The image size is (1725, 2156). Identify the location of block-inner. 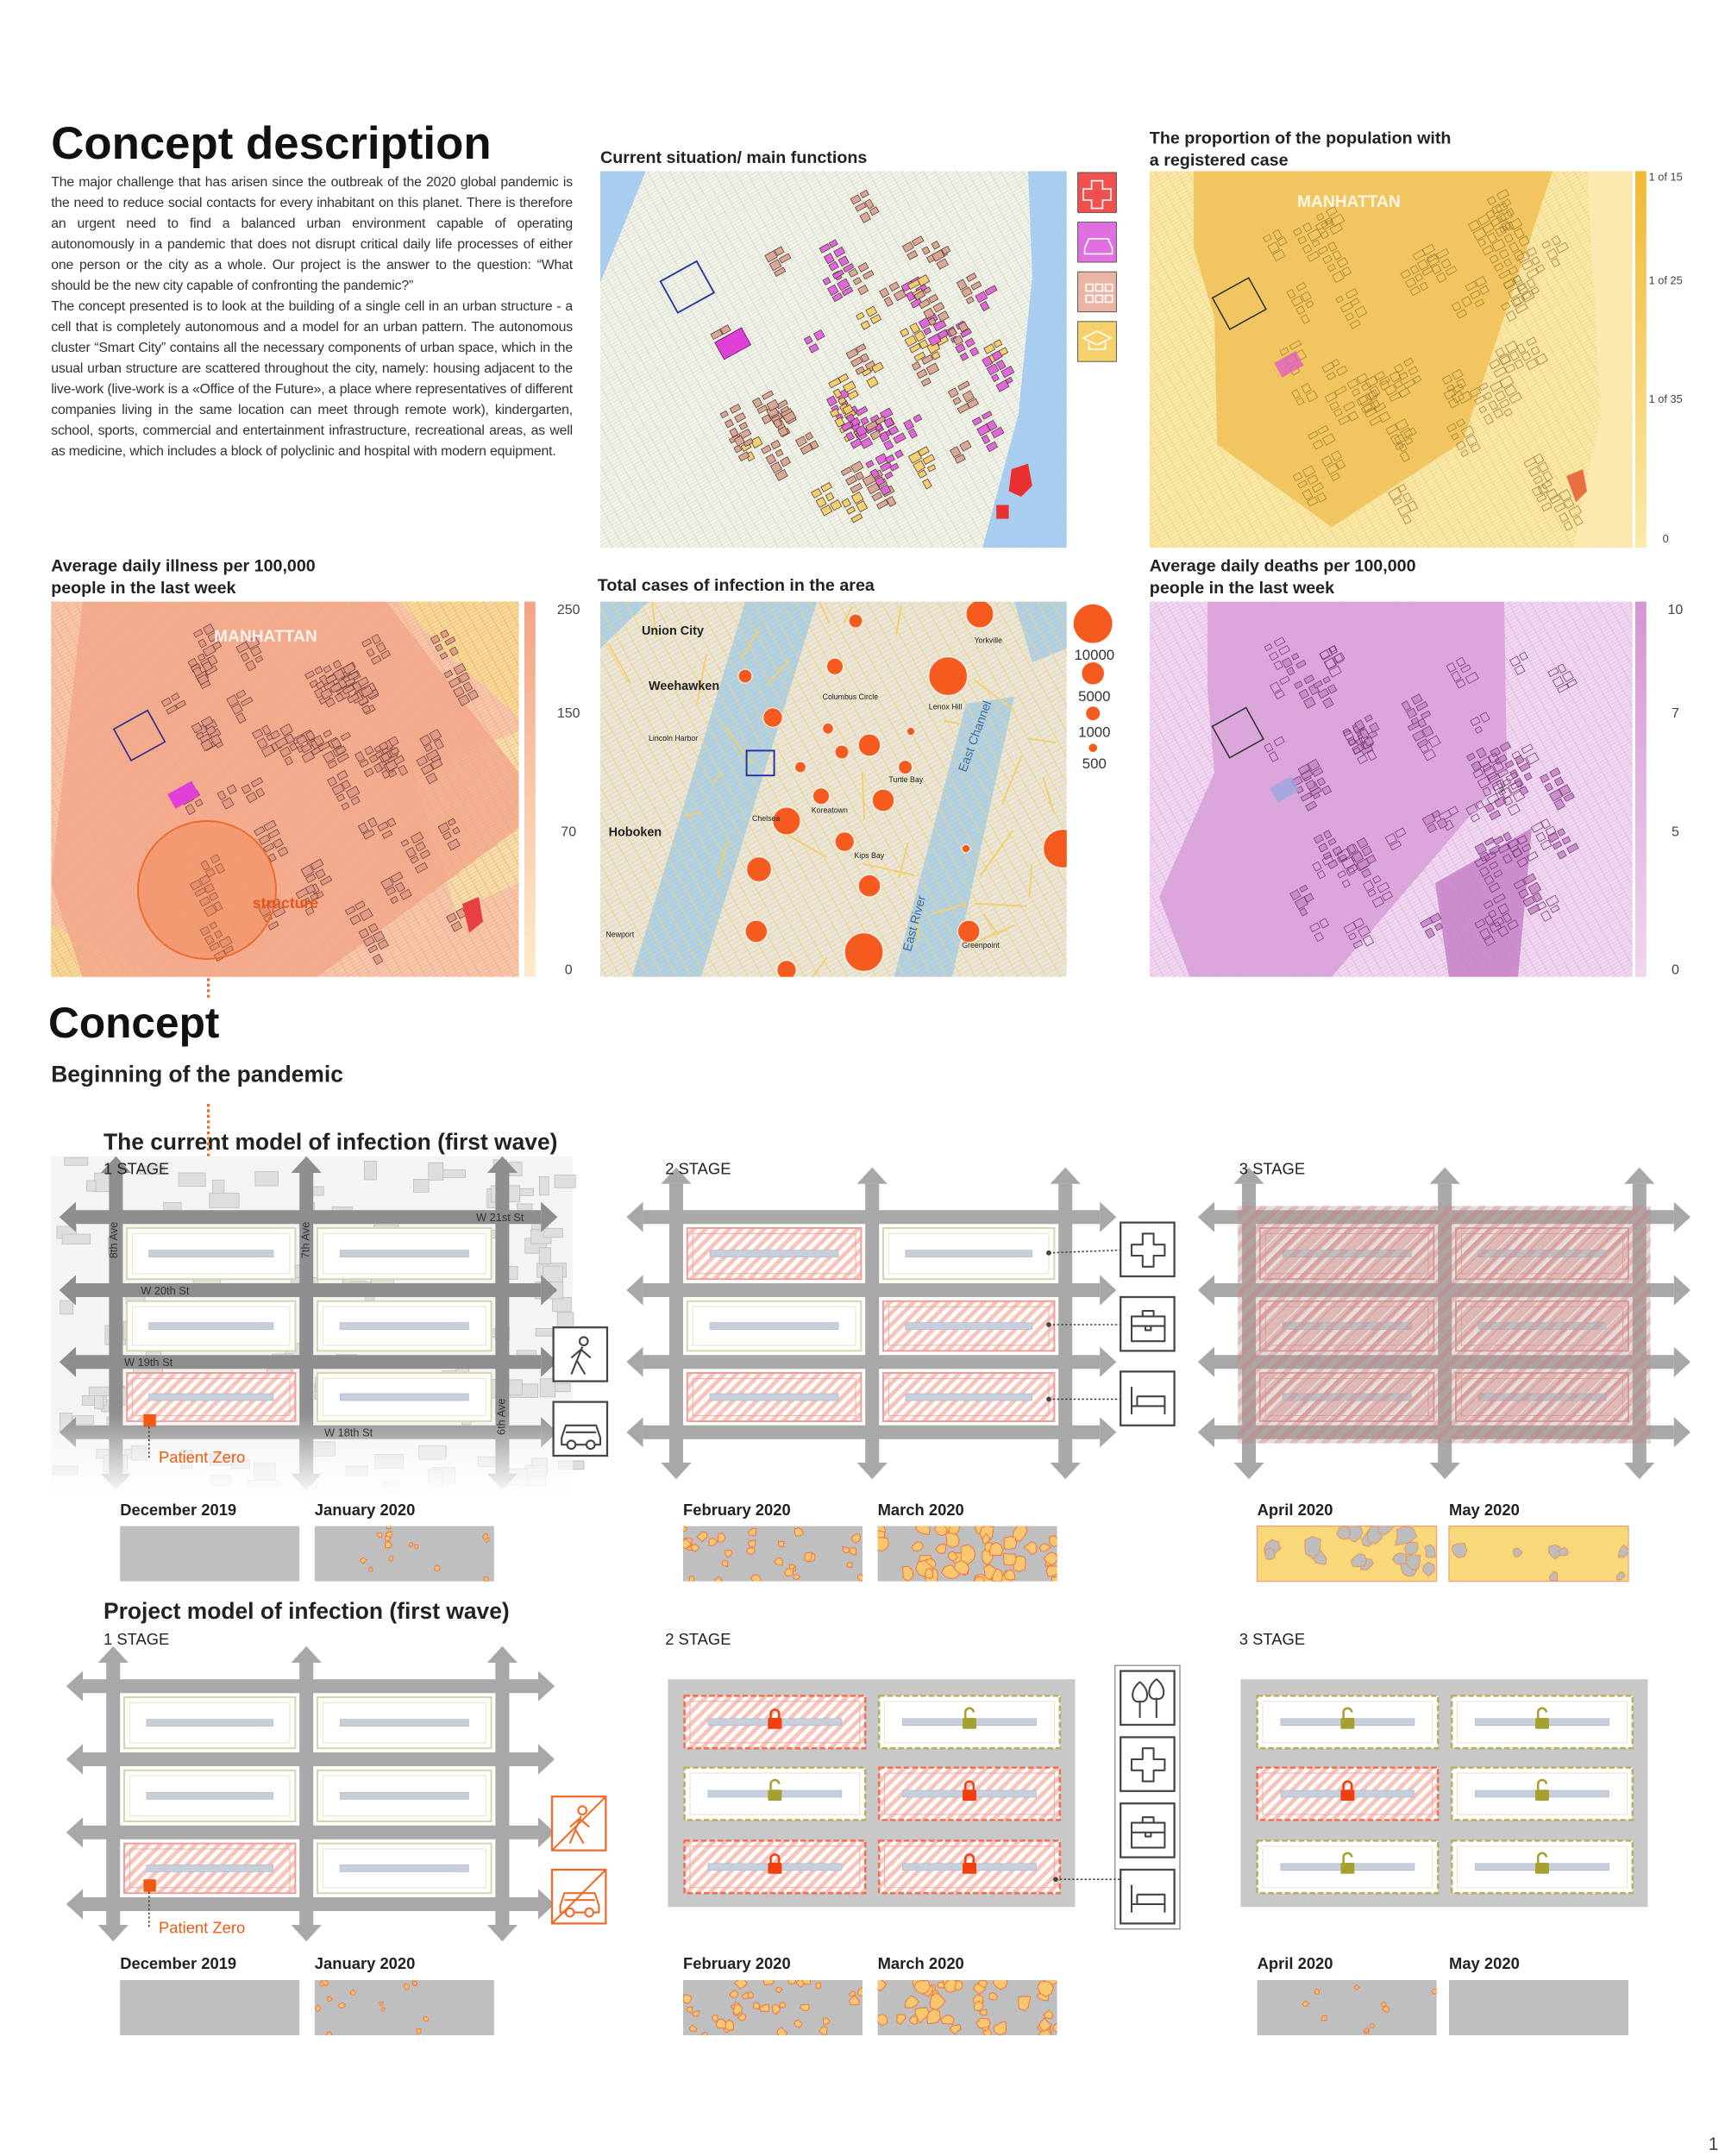
(1542, 1793).